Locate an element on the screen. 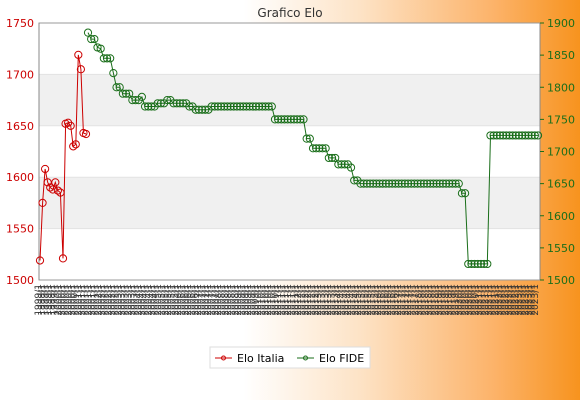 The height and width of the screenshot is (400, 580). x-tick-label: 2007/1 is located at coordinates (212, 300).